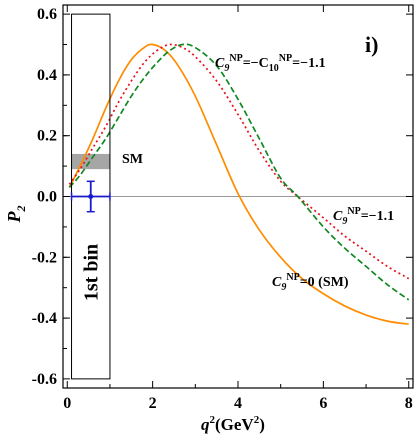 Image resolution: width=419 pixels, height=436 pixels. What do you see at coordinates (324, 282) in the screenshot?
I see `orange-val: =0 (SM)` at bounding box center [324, 282].